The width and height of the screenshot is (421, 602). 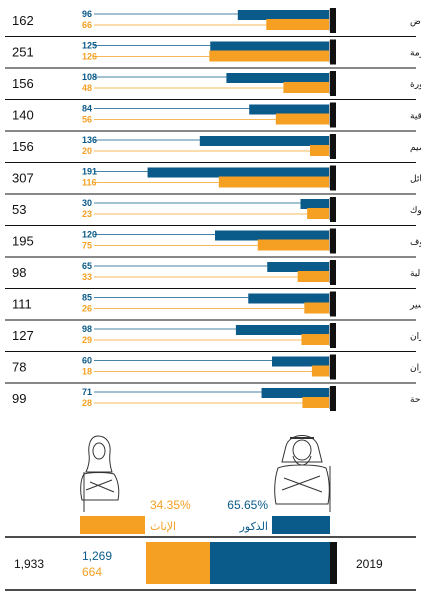 What do you see at coordinates (270, 563) in the screenshot?
I see `total-male-bar` at bounding box center [270, 563].